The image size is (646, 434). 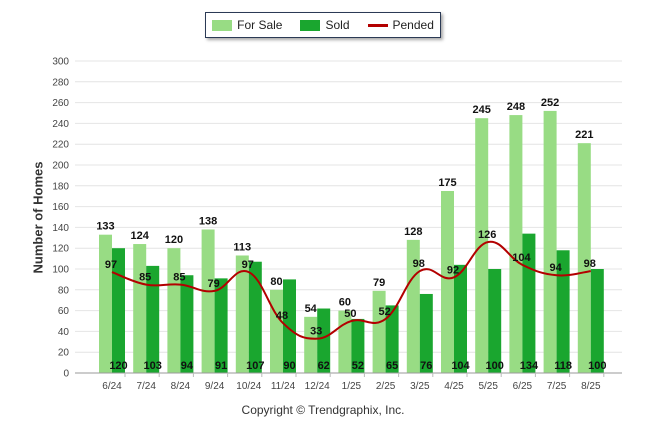 I want to click on sold-value-label: 103, so click(x=153, y=366).